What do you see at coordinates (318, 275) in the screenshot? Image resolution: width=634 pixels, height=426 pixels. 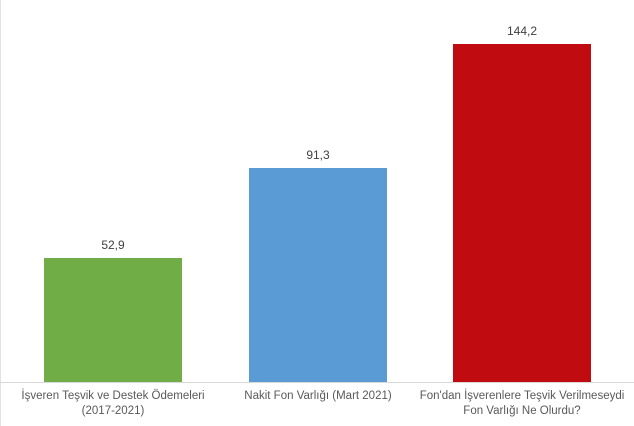 I see `bar-nakit-fon` at bounding box center [318, 275].